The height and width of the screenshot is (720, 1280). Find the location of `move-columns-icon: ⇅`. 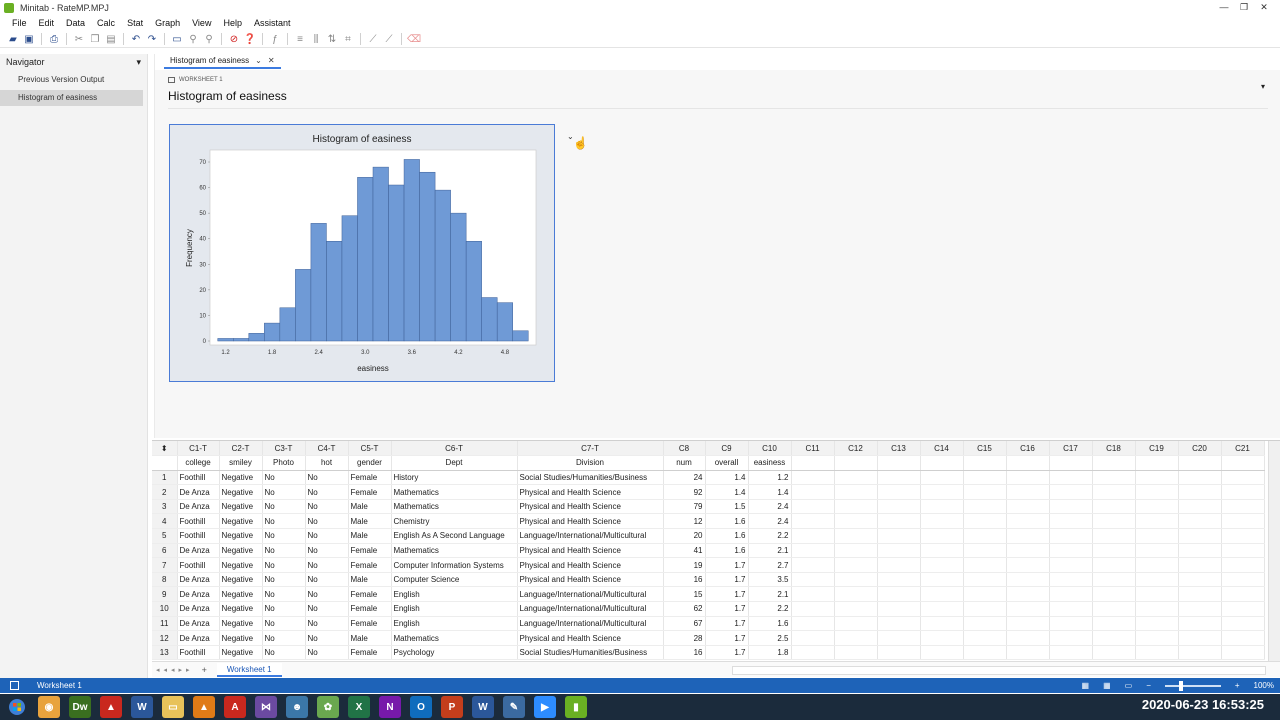

move-columns-icon: ⇅ is located at coordinates (332, 39).